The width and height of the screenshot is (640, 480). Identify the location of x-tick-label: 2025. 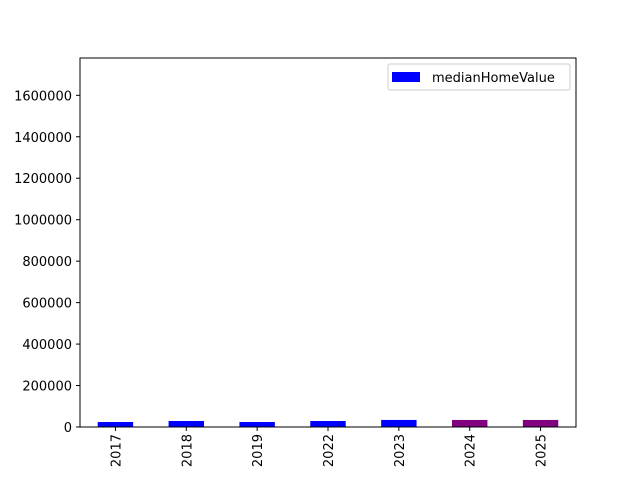
(542, 450).